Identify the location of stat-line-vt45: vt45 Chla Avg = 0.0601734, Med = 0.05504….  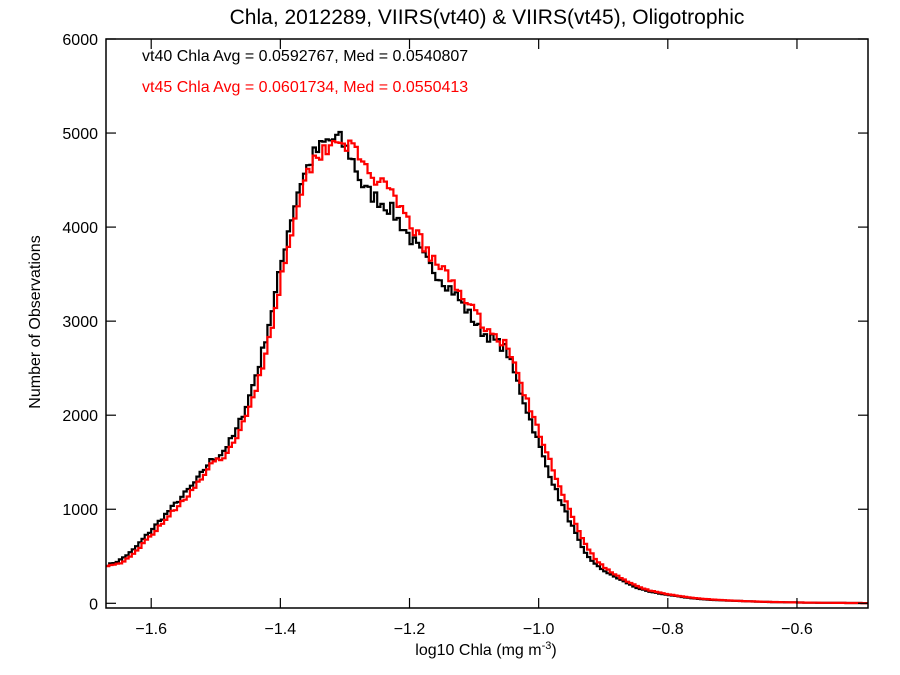
(305, 87).